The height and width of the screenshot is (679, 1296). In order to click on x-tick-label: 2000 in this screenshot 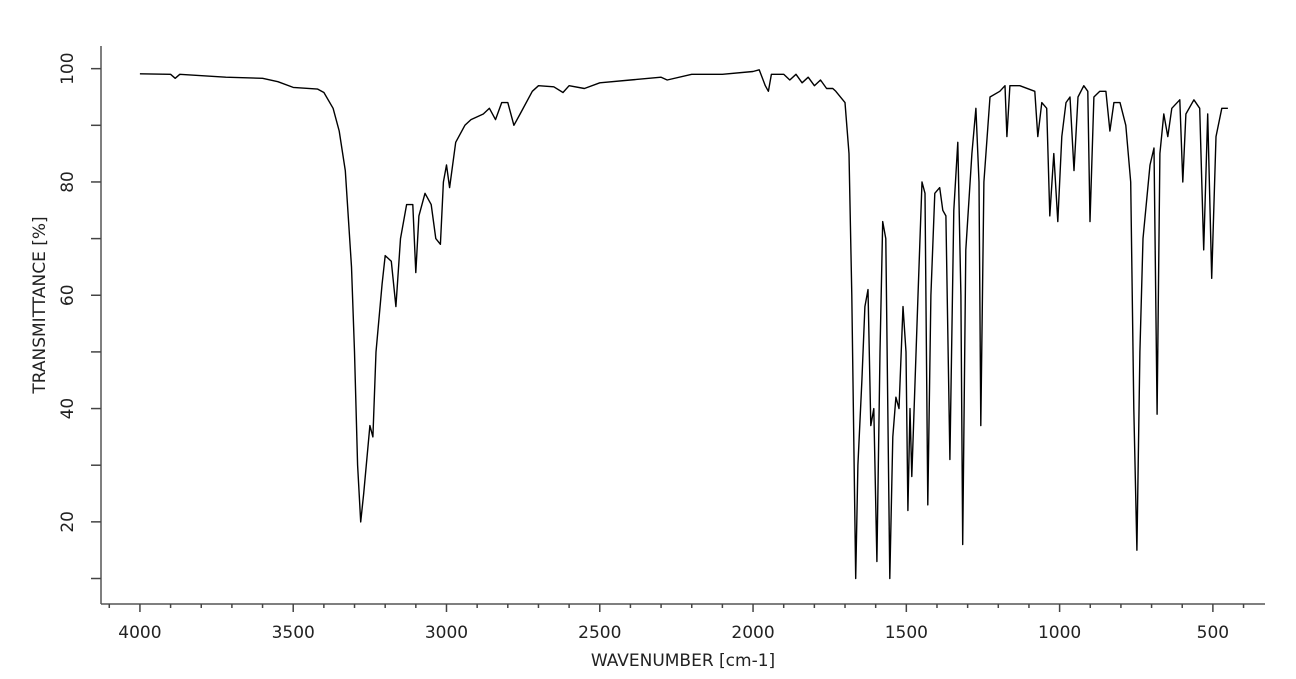, I will do `click(752, 633)`.